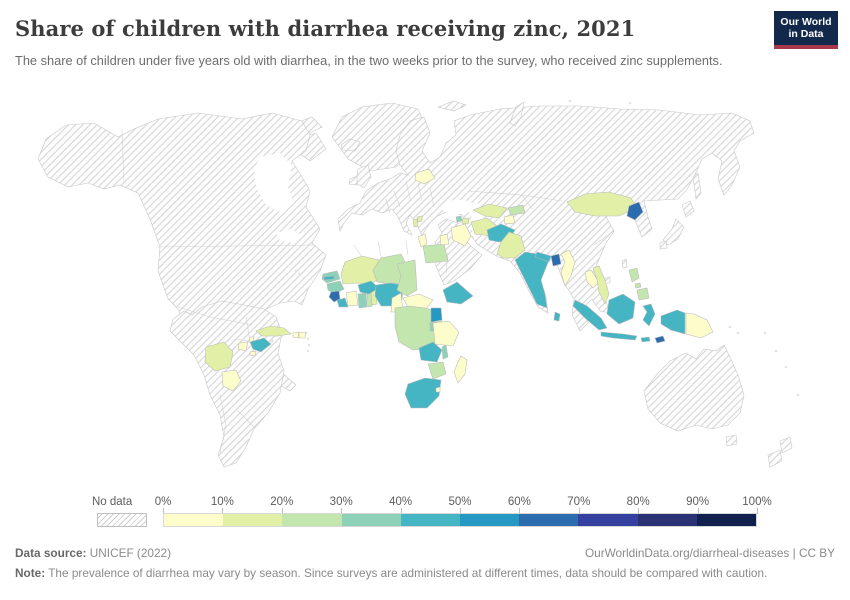 Image resolution: width=850 pixels, height=600 pixels. Describe the element at coordinates (219, 356) in the screenshot. I see `country-bolivia` at that location.